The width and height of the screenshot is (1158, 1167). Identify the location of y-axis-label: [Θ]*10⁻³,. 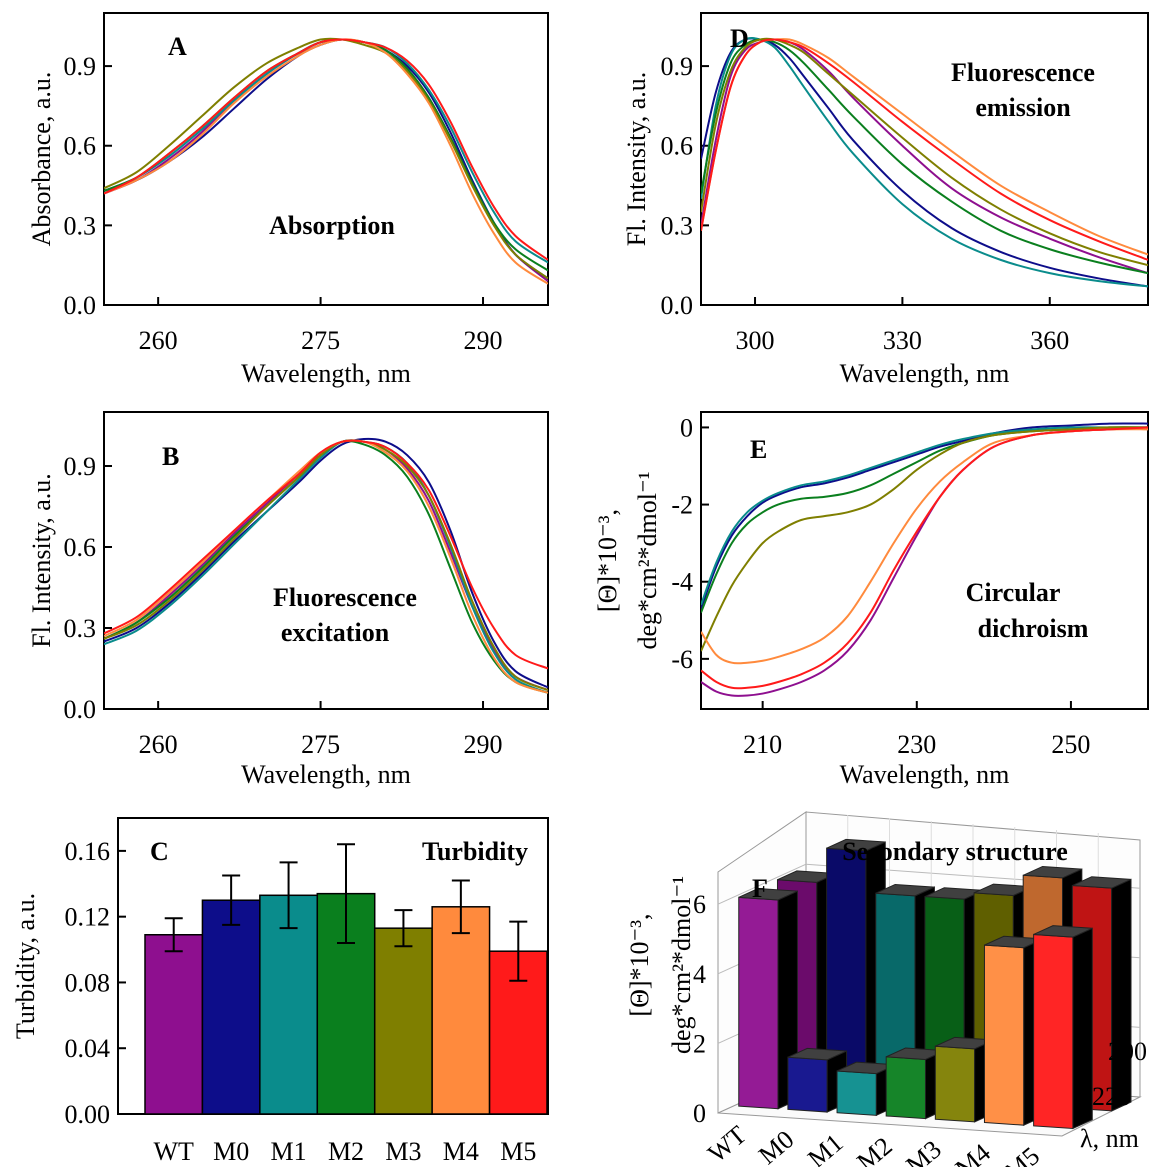
(607, 560).